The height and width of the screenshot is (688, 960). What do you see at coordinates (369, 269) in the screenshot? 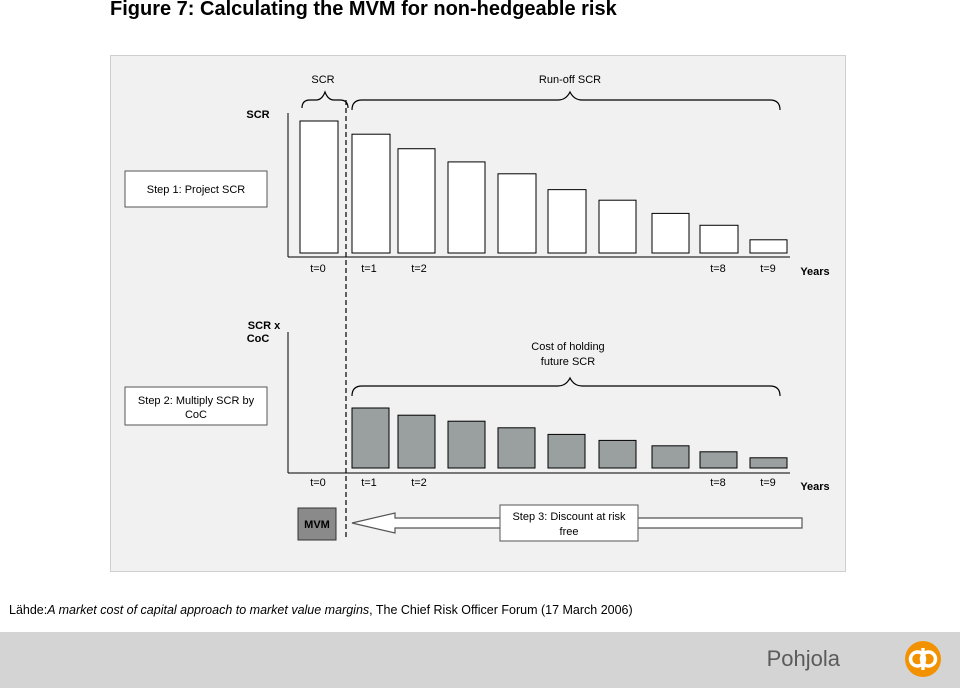
I see `top-tick-t1: t=1` at bounding box center [369, 269].